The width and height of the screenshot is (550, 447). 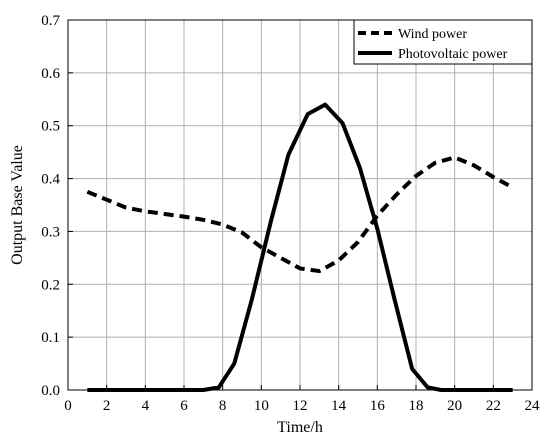 I want to click on y-axis-label: Output Base Value, so click(x=17, y=205).